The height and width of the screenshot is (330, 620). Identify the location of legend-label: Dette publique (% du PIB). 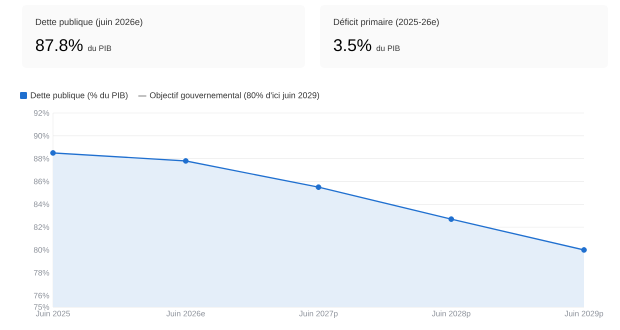
(79, 96).